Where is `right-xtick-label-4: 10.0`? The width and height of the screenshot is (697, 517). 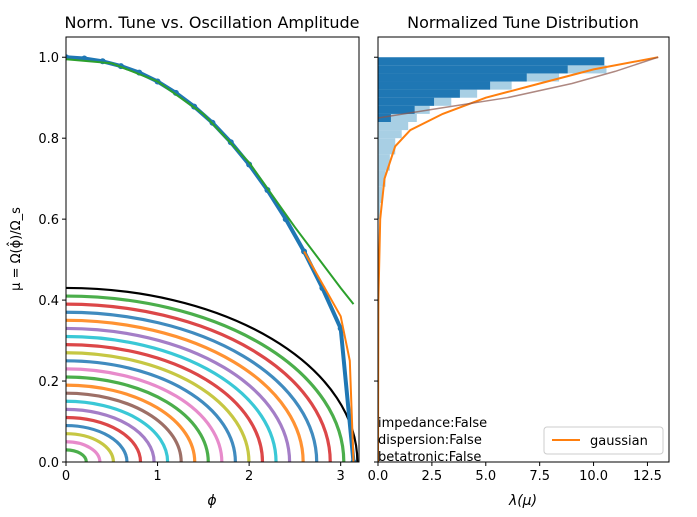
right-xtick-label-4: 10.0 is located at coordinates (593, 476).